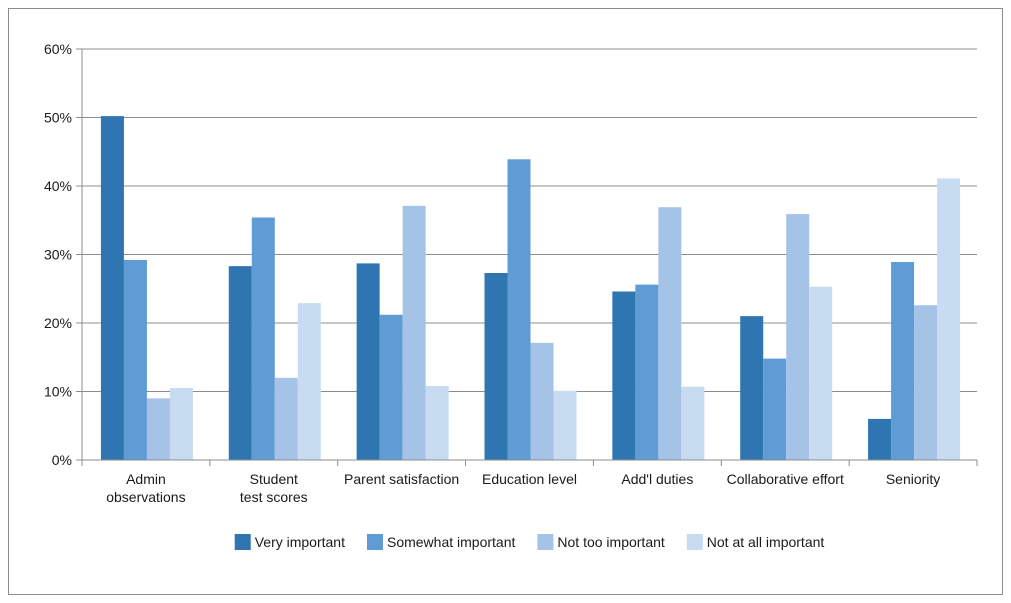  I want to click on x-tick-label: Add'l duties, so click(657, 479).